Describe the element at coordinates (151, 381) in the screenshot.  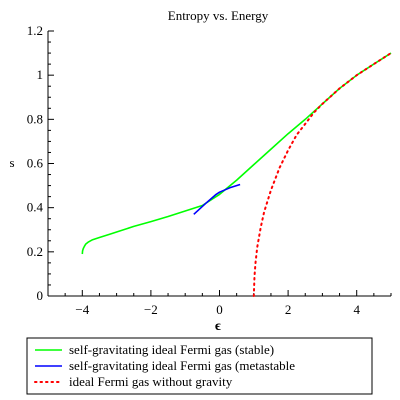
I see `legend-label: ideal Fermi gas without gravity` at that location.